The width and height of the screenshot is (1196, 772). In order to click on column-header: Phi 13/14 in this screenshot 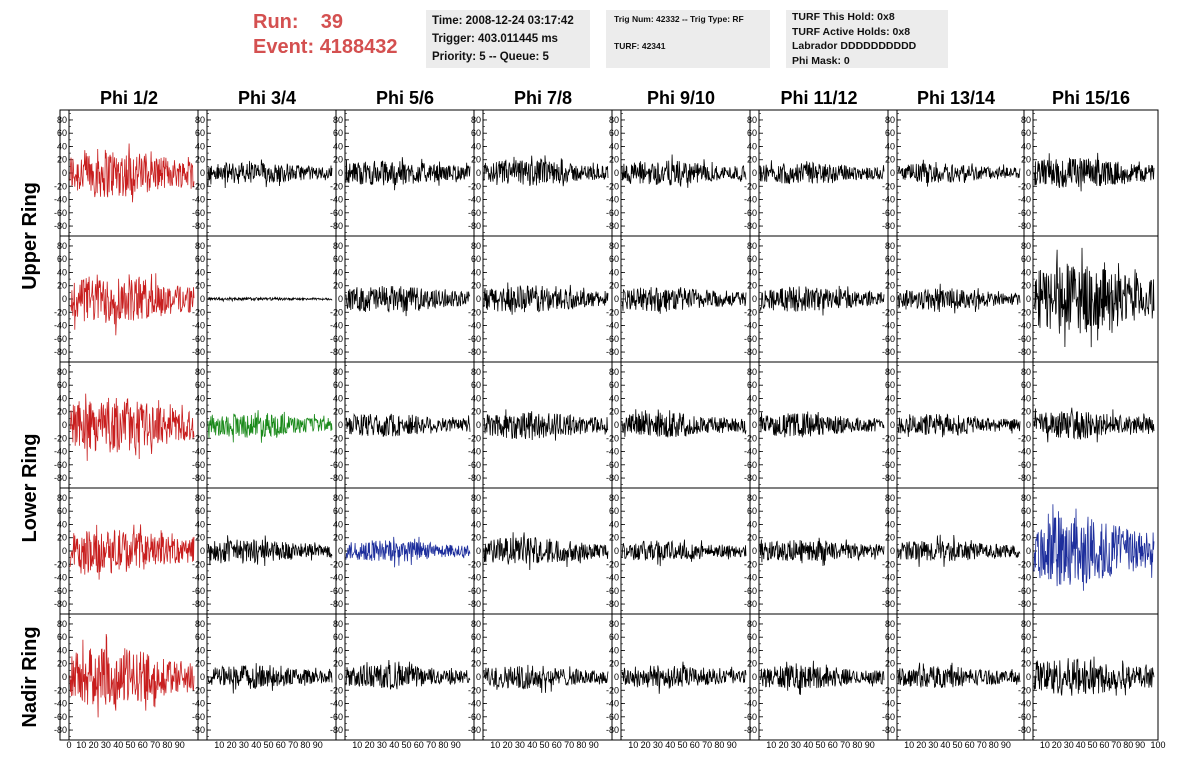, I will do `click(956, 98)`.